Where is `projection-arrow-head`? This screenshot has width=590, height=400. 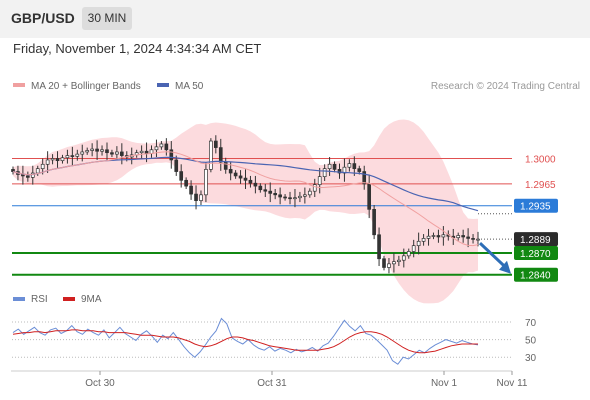 projection-arrow-head is located at coordinates (505, 267).